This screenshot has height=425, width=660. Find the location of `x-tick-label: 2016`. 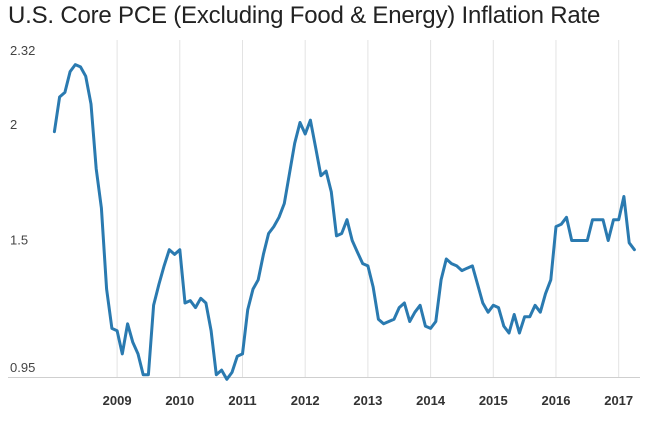

x-tick-label: 2016 is located at coordinates (556, 400).